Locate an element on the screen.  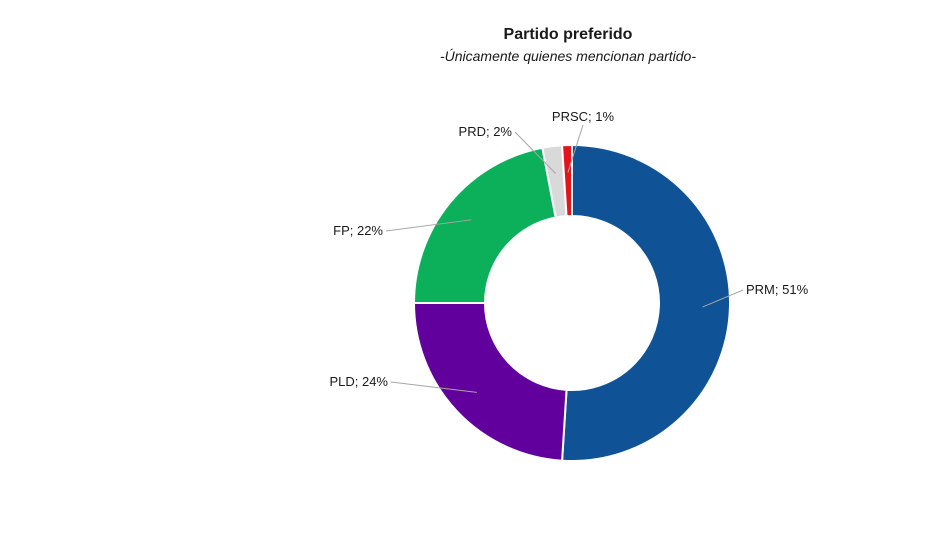
slice-pld is located at coordinates (490, 382).